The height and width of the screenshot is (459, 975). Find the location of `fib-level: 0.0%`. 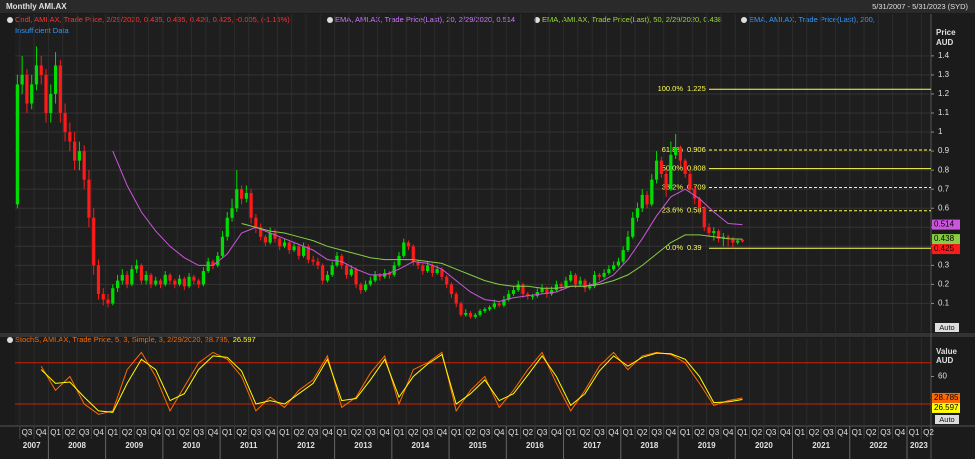

fib-level: 0.0% is located at coordinates (674, 247).